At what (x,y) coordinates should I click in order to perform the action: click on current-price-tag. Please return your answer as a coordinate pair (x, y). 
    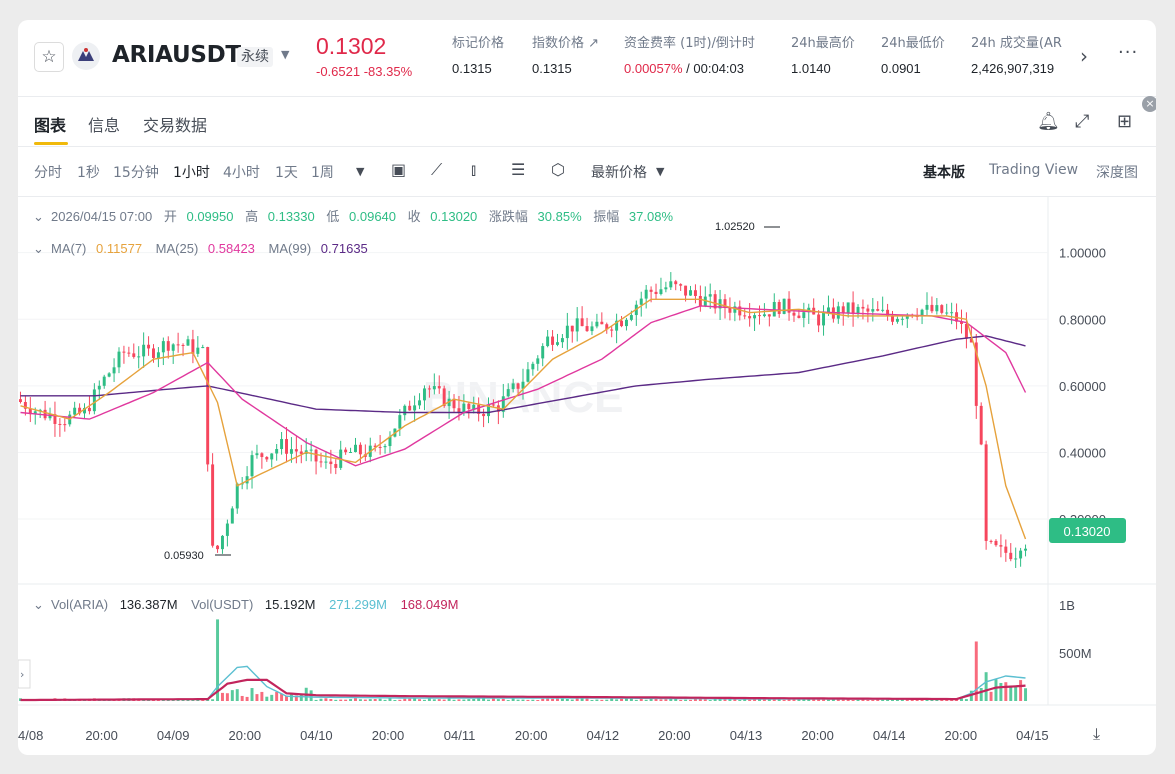
    Looking at the image, I should click on (1087, 530).